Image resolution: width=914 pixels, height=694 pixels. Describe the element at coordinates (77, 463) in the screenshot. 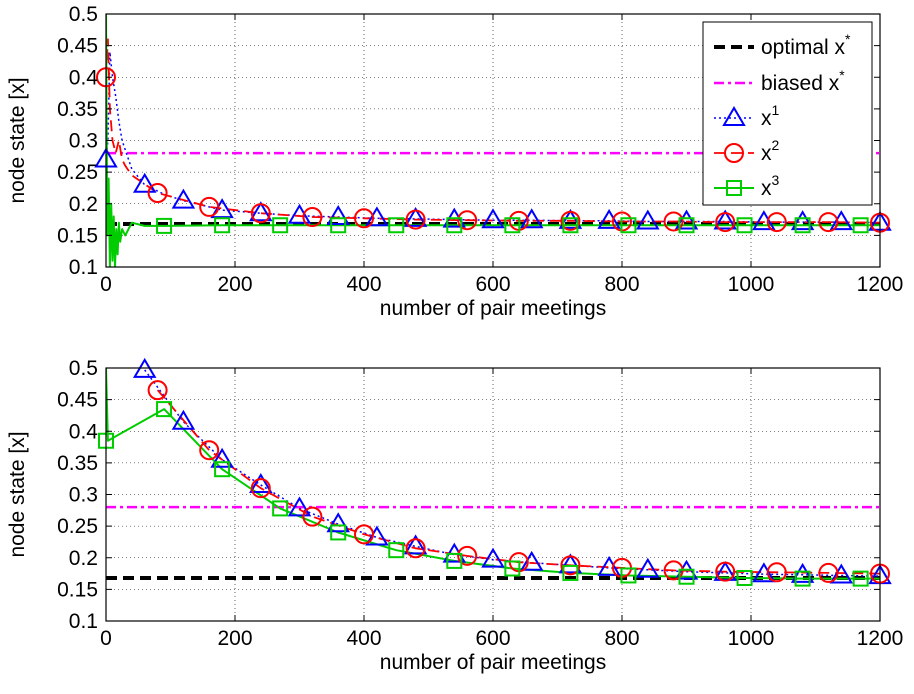

I see `y-tick-label: 0.35` at that location.